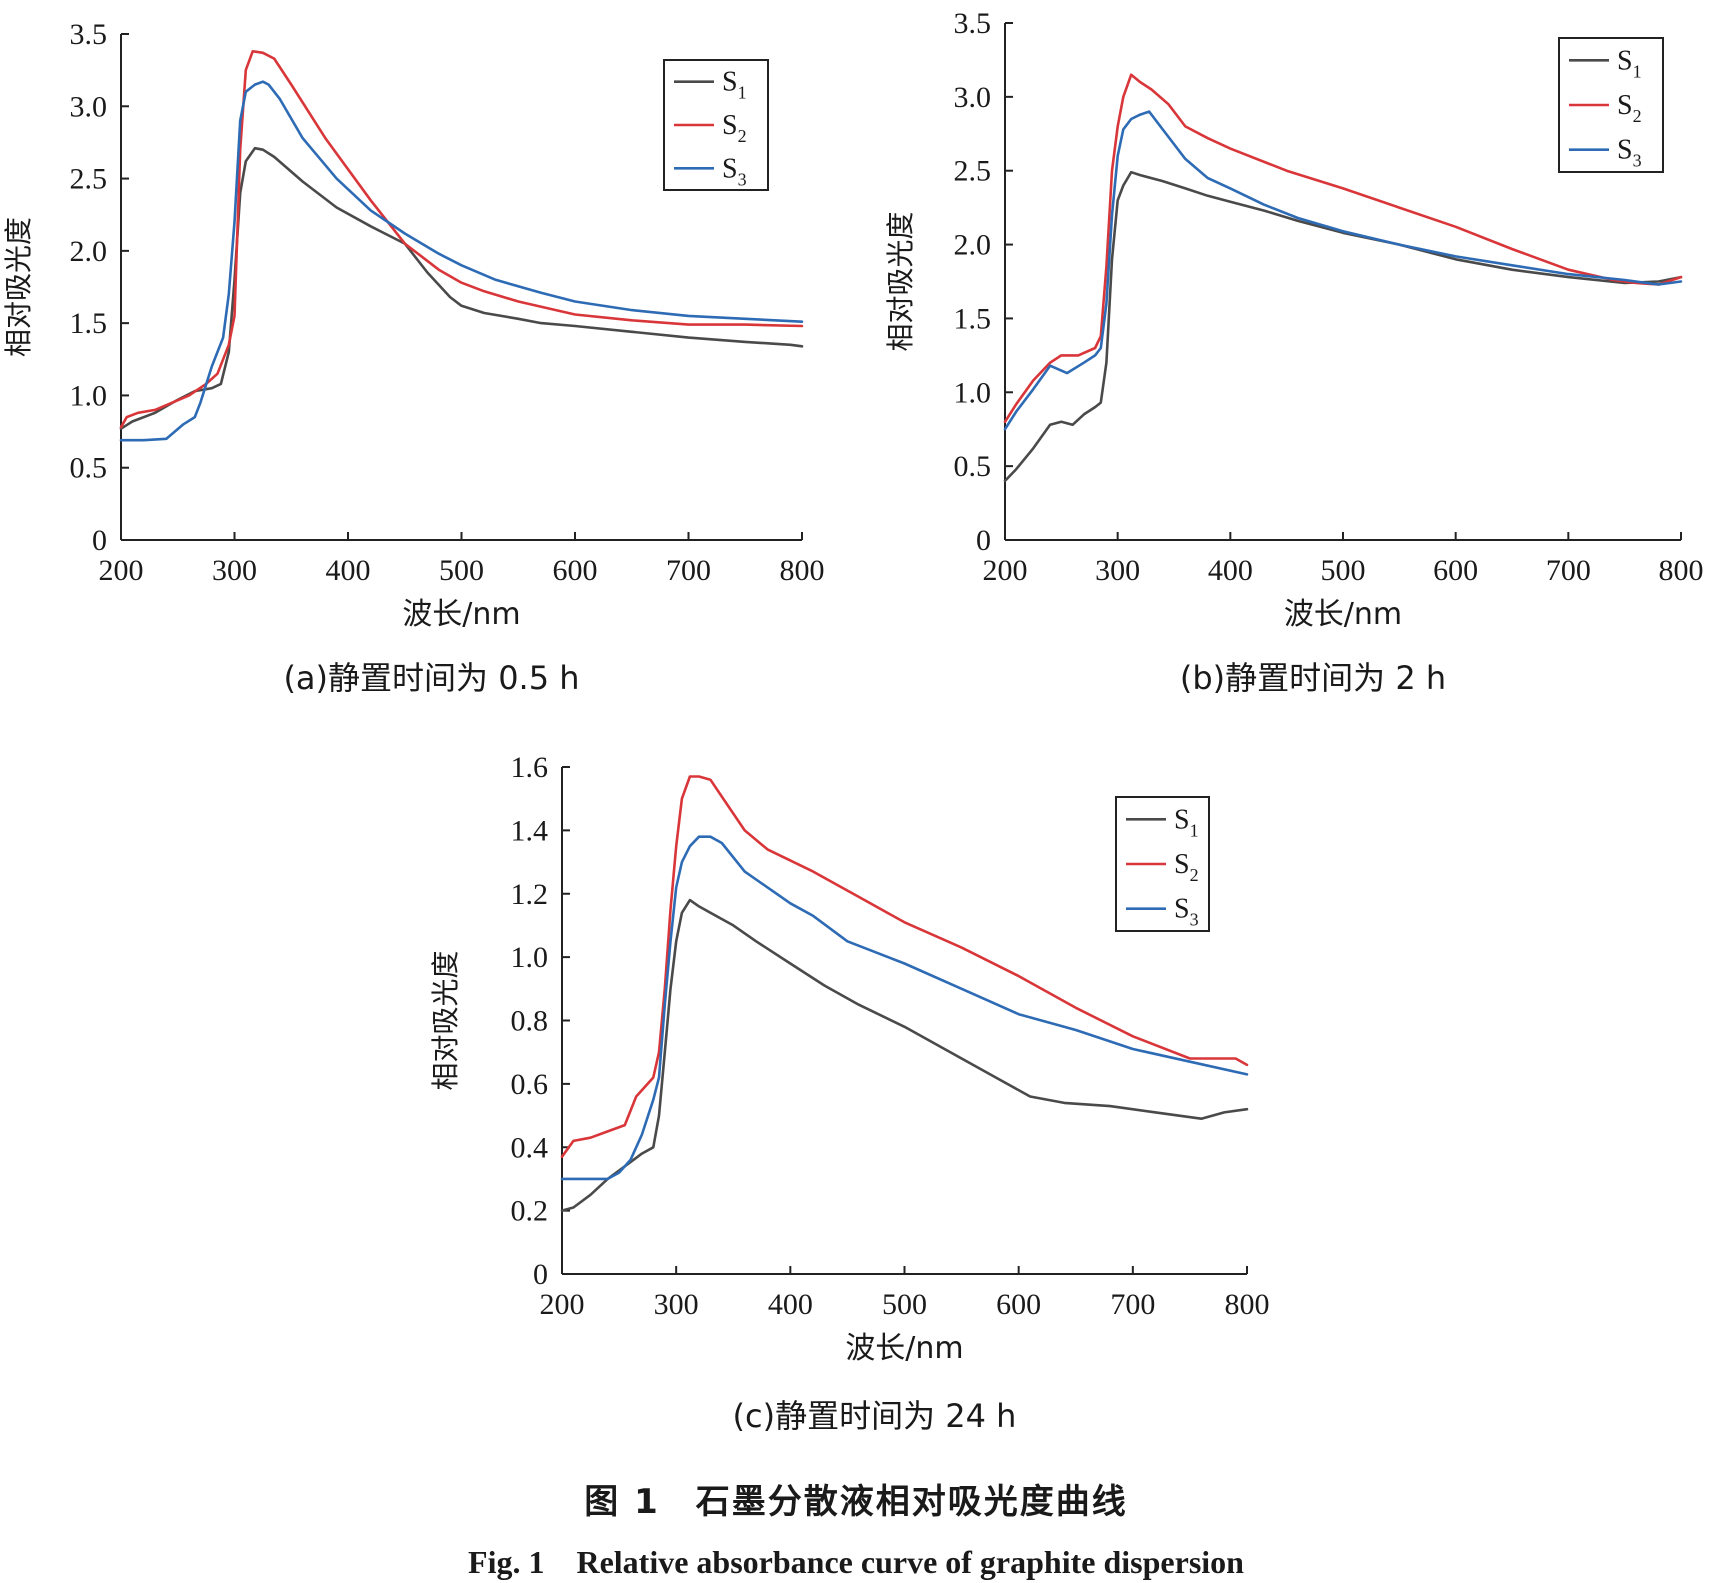 This screenshot has height=1583, width=1712. Describe the element at coordinates (875, 1416) in the screenshot. I see `panel-caption-c: (c)静置时间为 24 h` at that location.